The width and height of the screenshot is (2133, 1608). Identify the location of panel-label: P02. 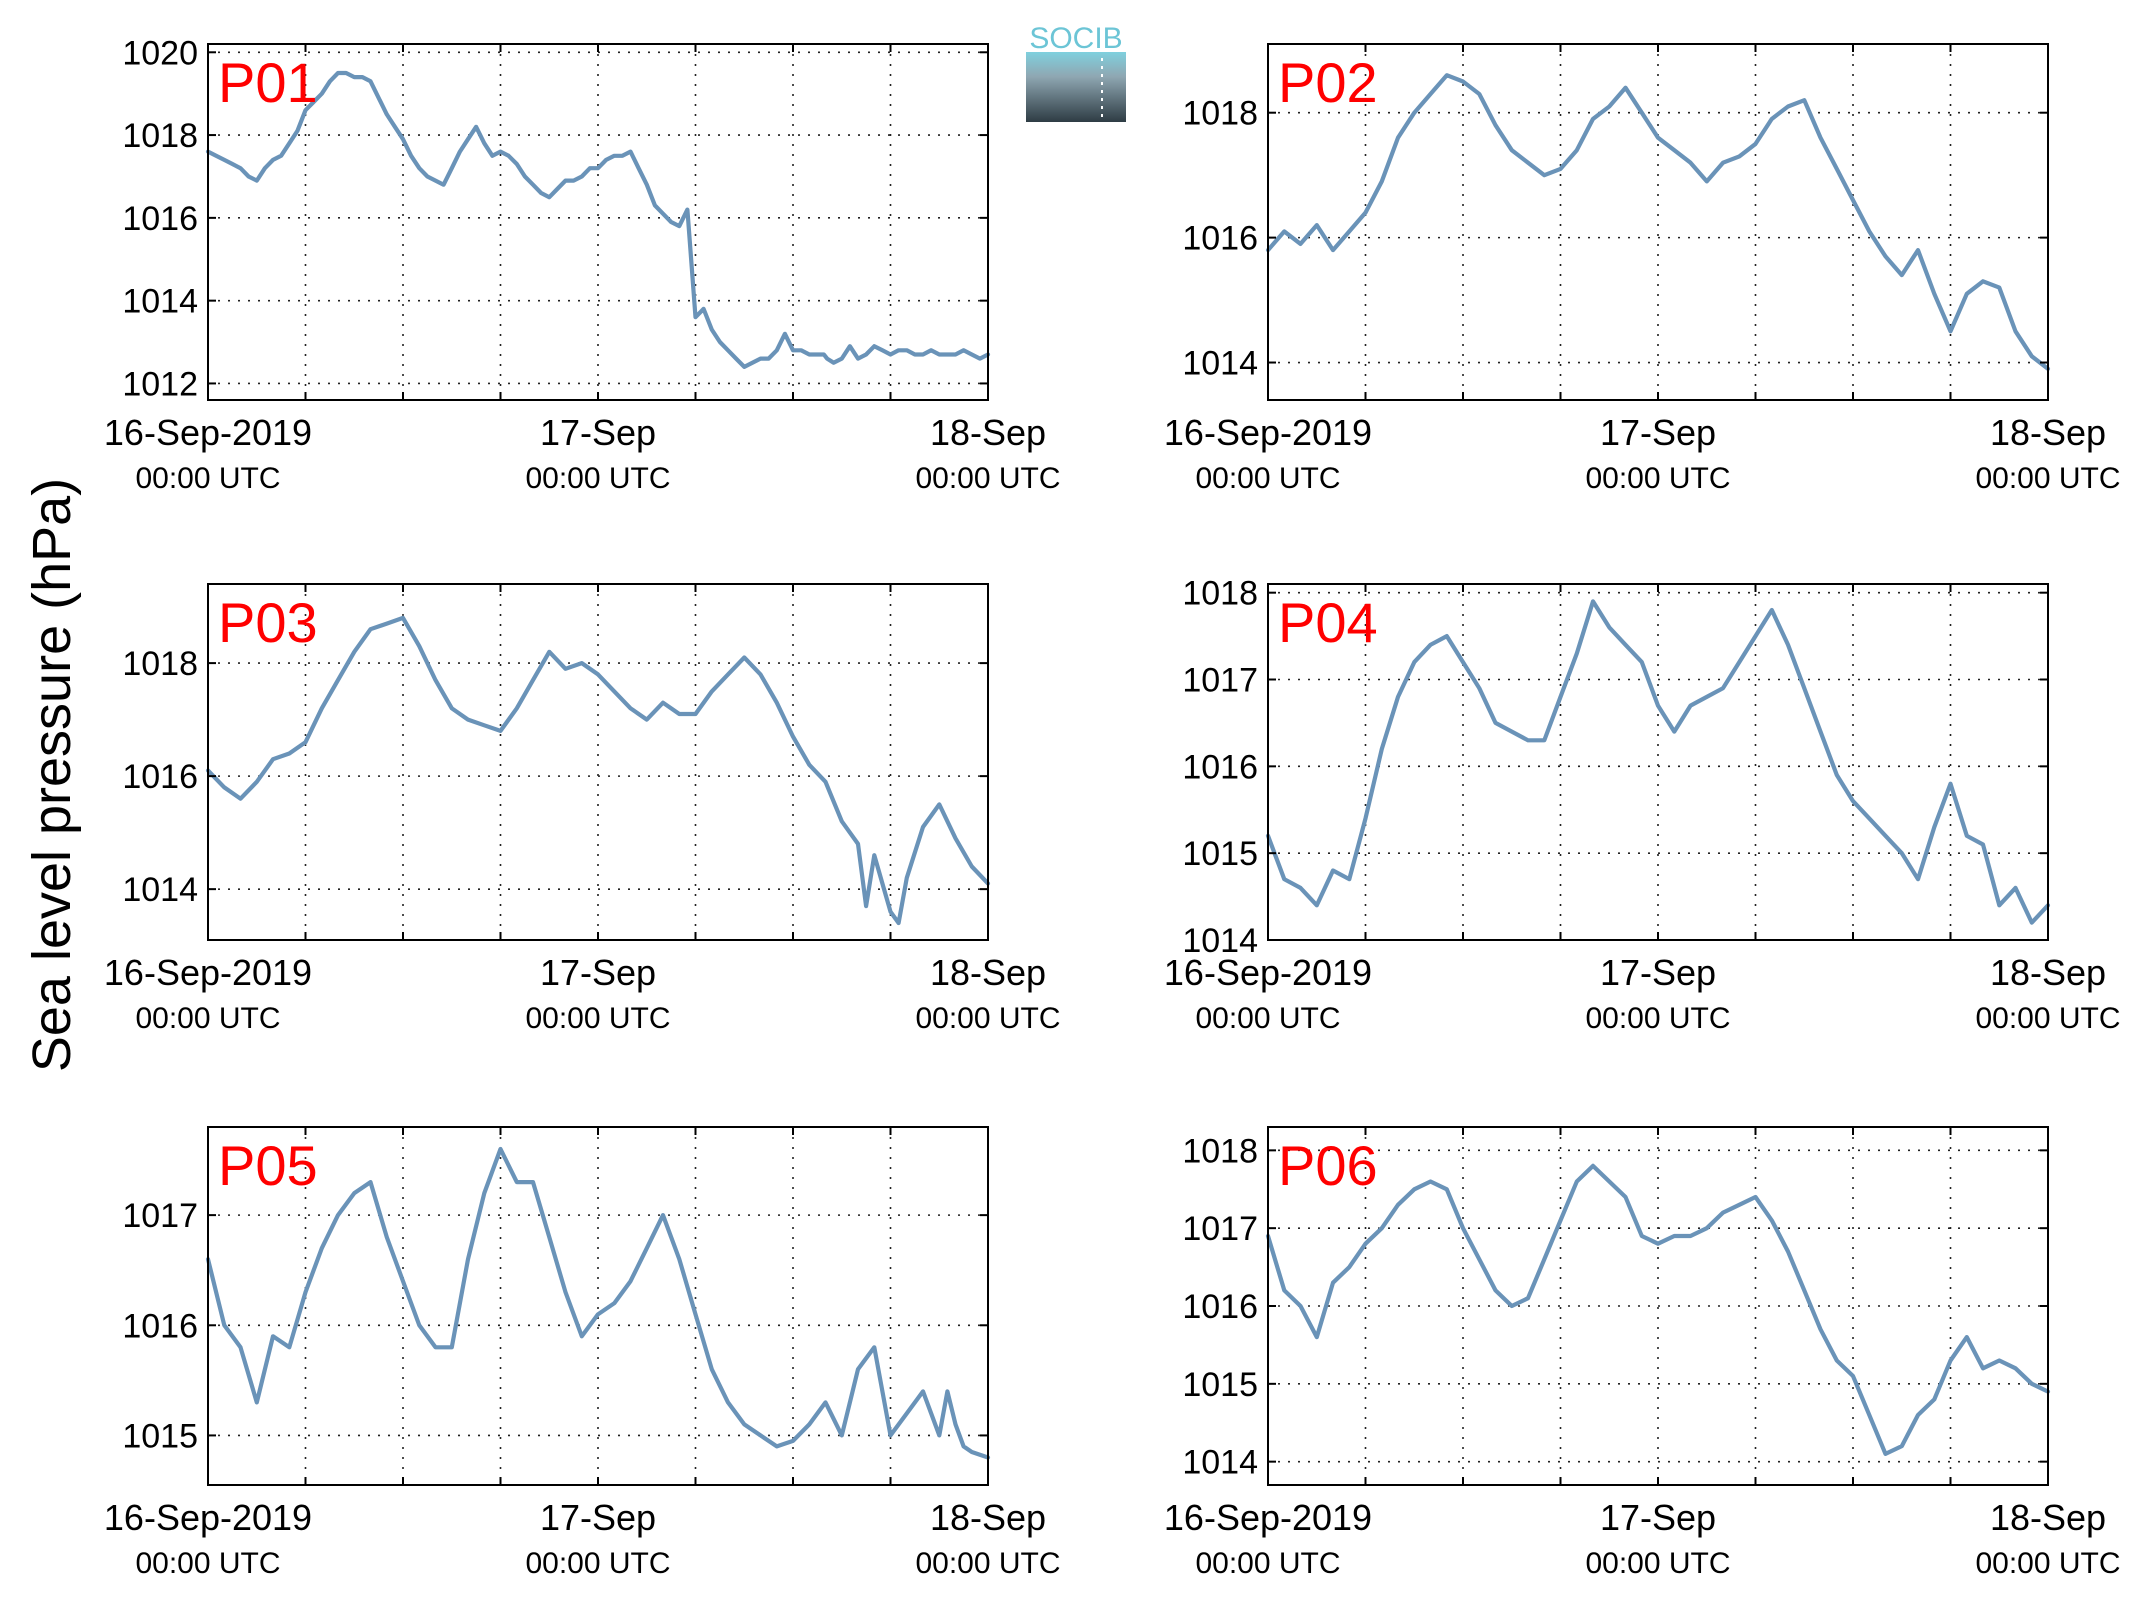
(1328, 82).